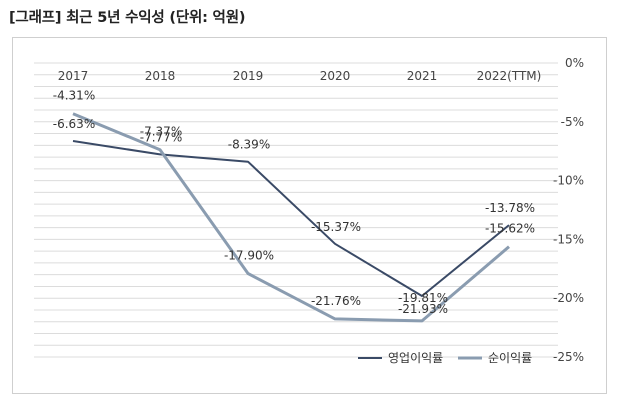  I want to click on y-axis-ticks: 0% -5% -10% -15% -20% -25%, so click(568, 210).